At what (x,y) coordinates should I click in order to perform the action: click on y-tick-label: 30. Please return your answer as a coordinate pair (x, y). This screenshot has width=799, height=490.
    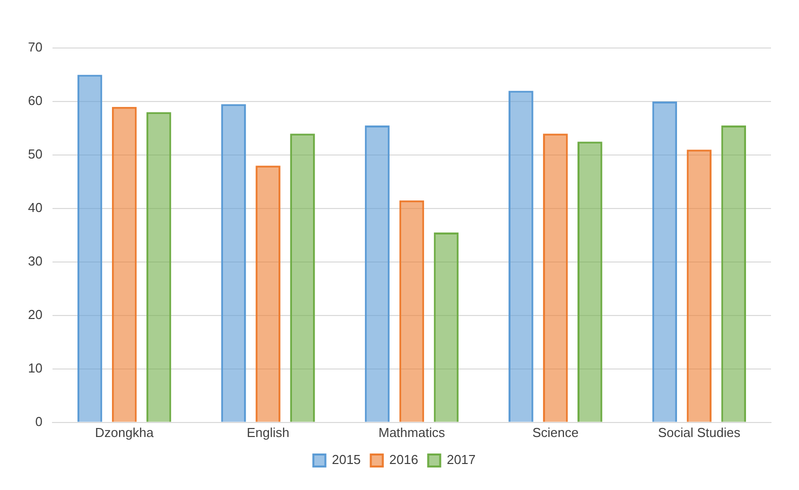
    Looking at the image, I should click on (35, 261).